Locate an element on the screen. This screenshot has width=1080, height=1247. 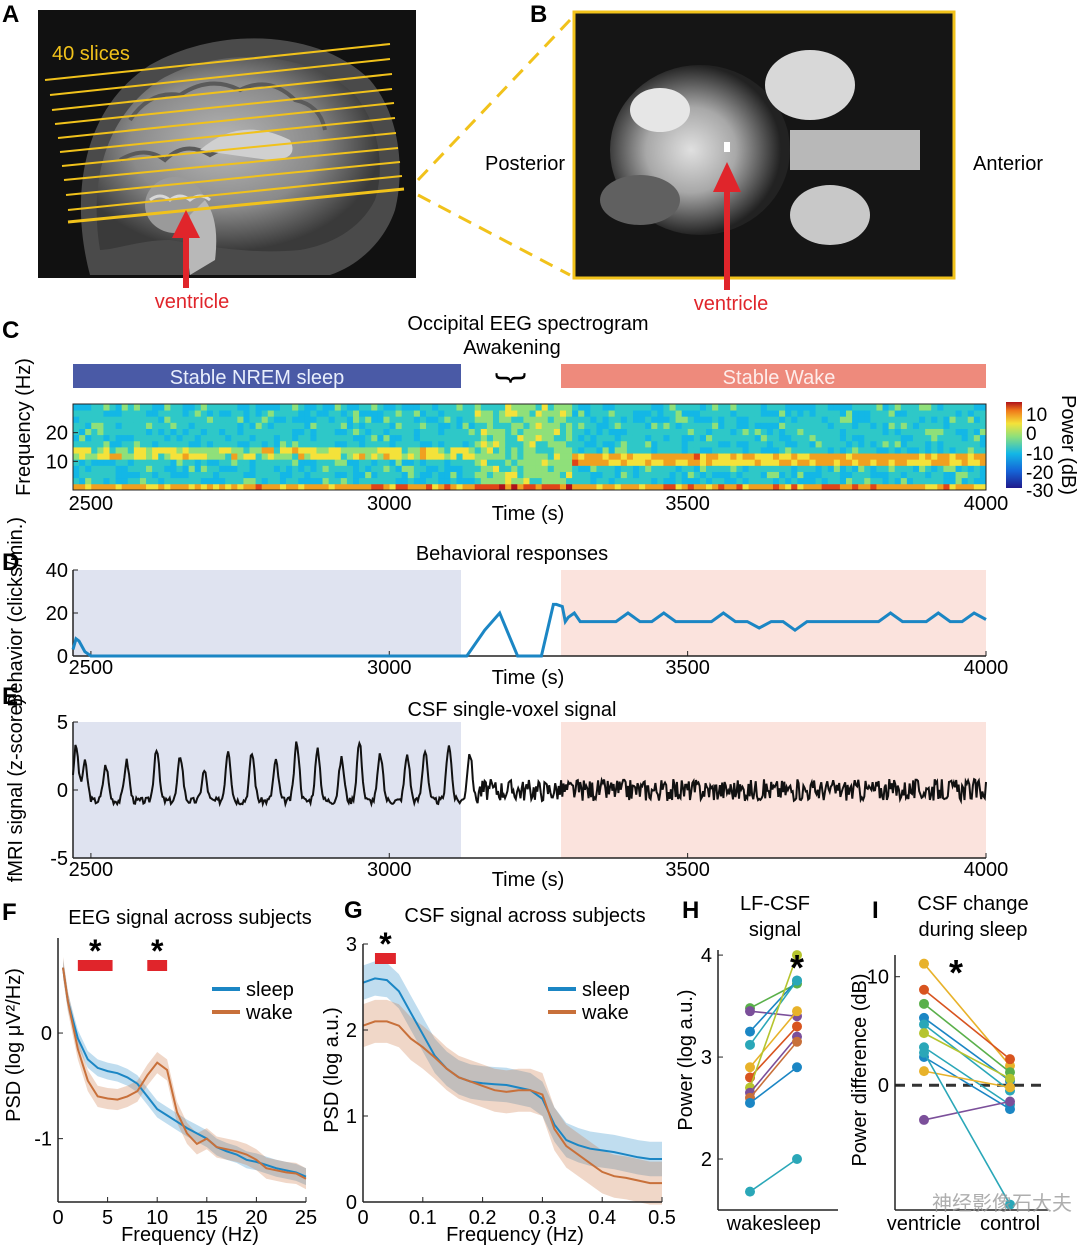
ventricle-label-b: ventricle is located at coordinates (731, 304).